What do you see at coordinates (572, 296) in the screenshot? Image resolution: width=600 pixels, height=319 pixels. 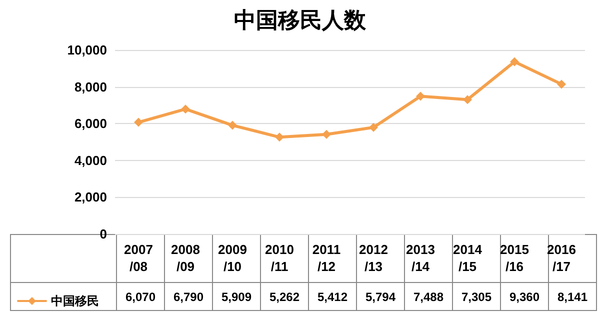 I see `data-label: 8,141` at bounding box center [572, 296].